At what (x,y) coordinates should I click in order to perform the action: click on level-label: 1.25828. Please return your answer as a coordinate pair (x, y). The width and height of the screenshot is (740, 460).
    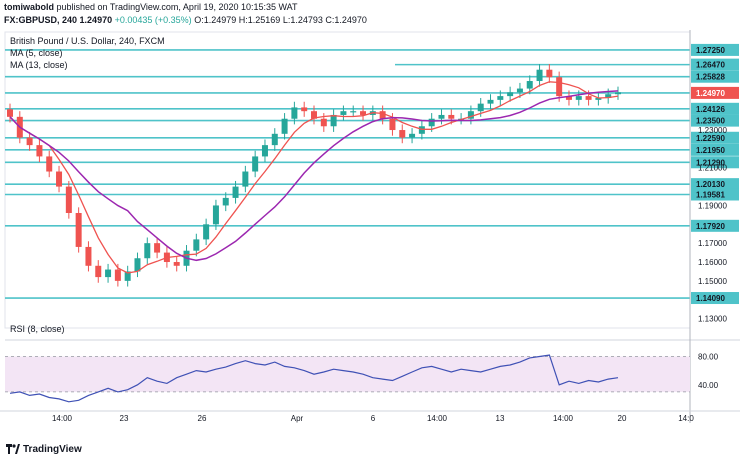
    Looking at the image, I should click on (710, 77).